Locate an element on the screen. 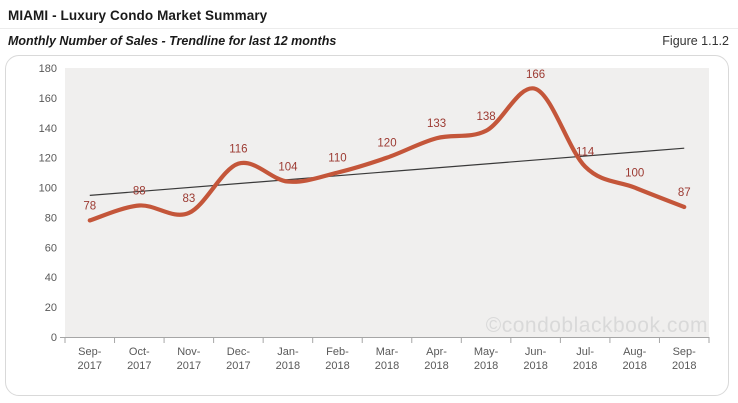  y-tick-label: 60 is located at coordinates (51, 248).